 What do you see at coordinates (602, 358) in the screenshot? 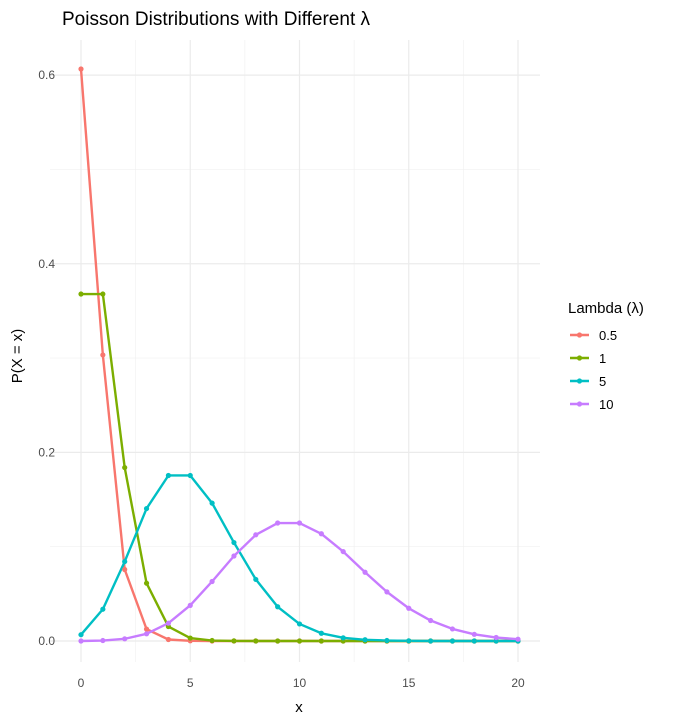
I see `legend-label: 1` at bounding box center [602, 358].